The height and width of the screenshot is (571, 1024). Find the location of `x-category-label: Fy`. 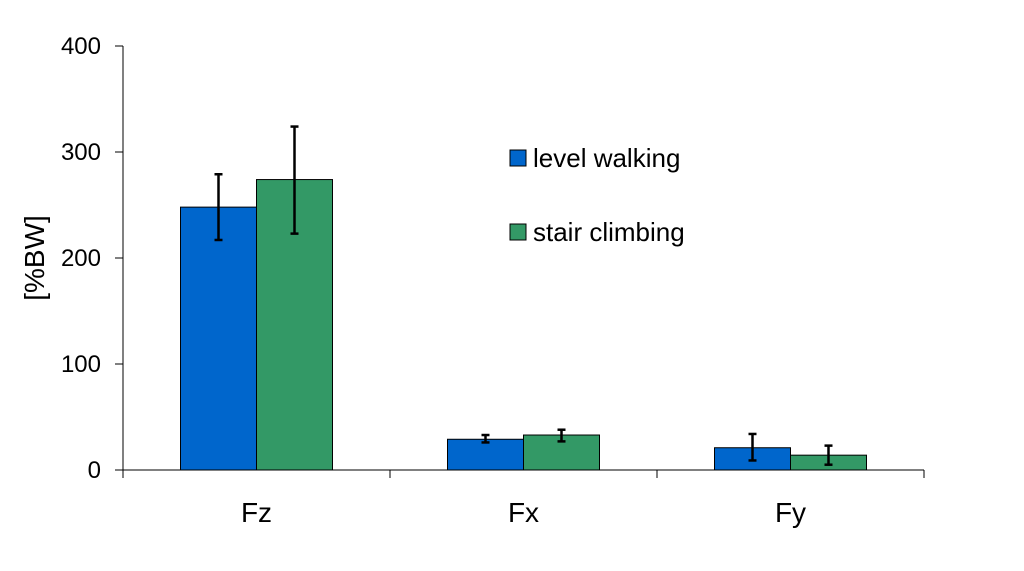

x-category-label: Fy is located at coordinates (790, 512).